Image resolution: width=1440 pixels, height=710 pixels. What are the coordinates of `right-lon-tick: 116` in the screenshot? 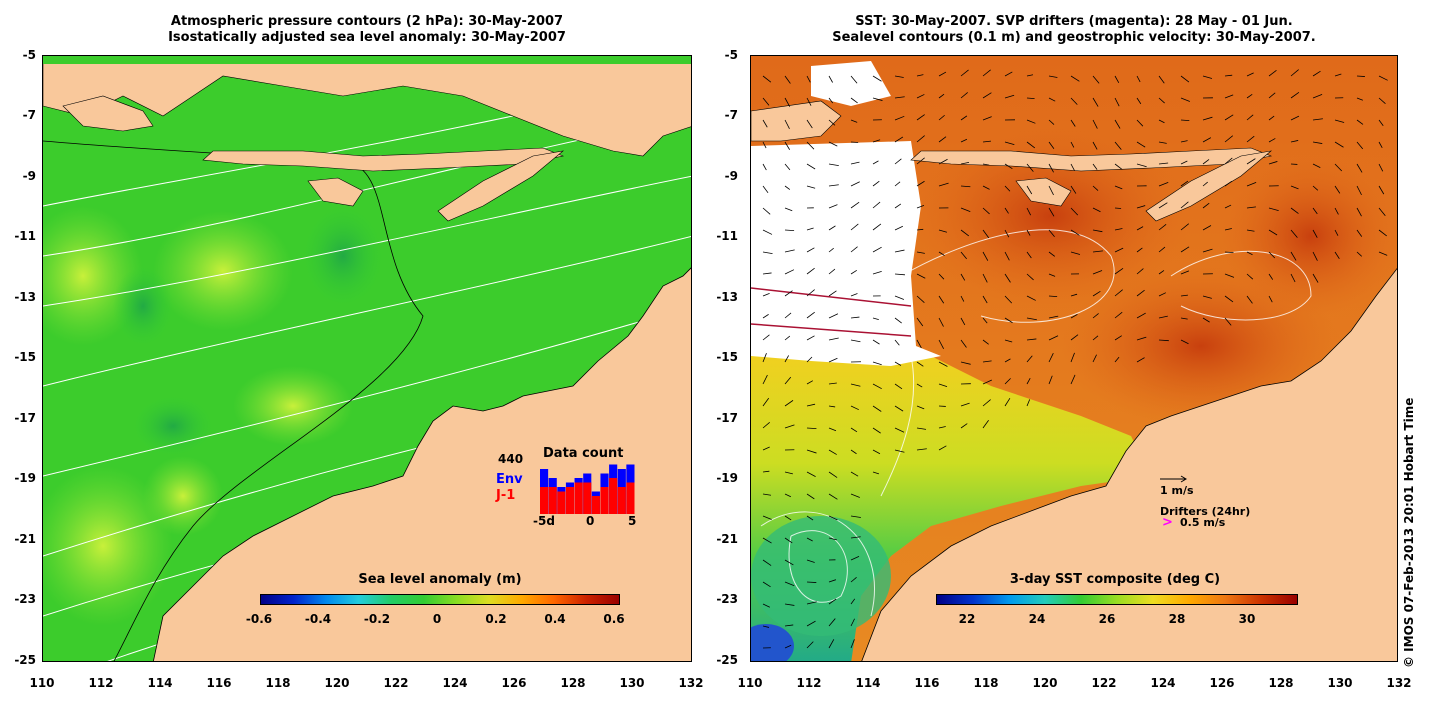 It's located at (927, 683).